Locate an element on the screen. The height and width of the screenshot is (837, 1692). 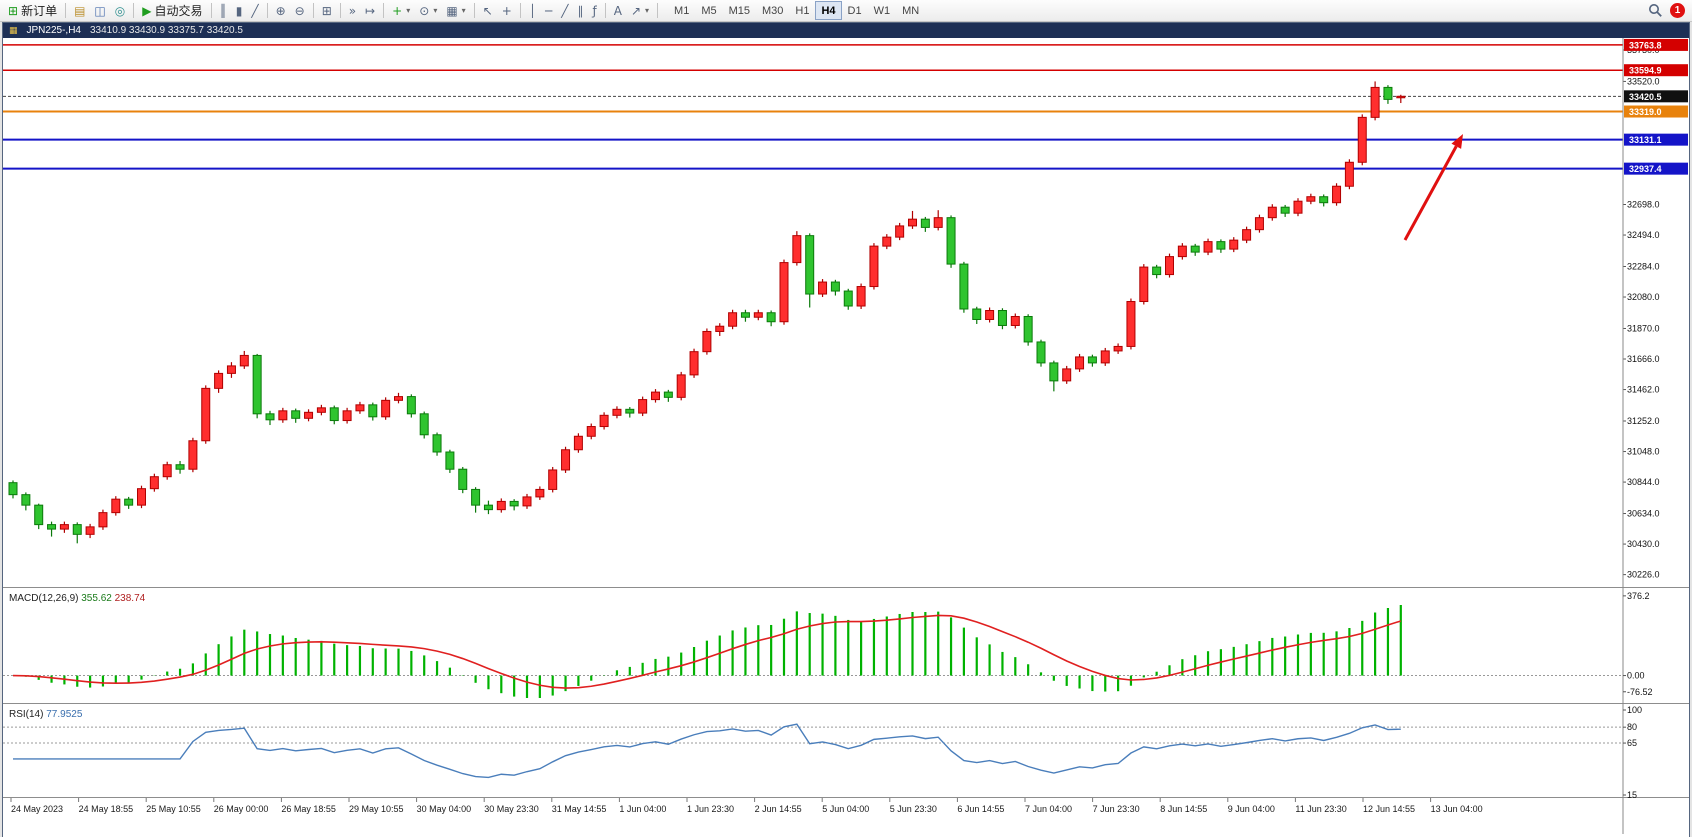
rsi-axis-label: 15 is located at coordinates (1632, 795).